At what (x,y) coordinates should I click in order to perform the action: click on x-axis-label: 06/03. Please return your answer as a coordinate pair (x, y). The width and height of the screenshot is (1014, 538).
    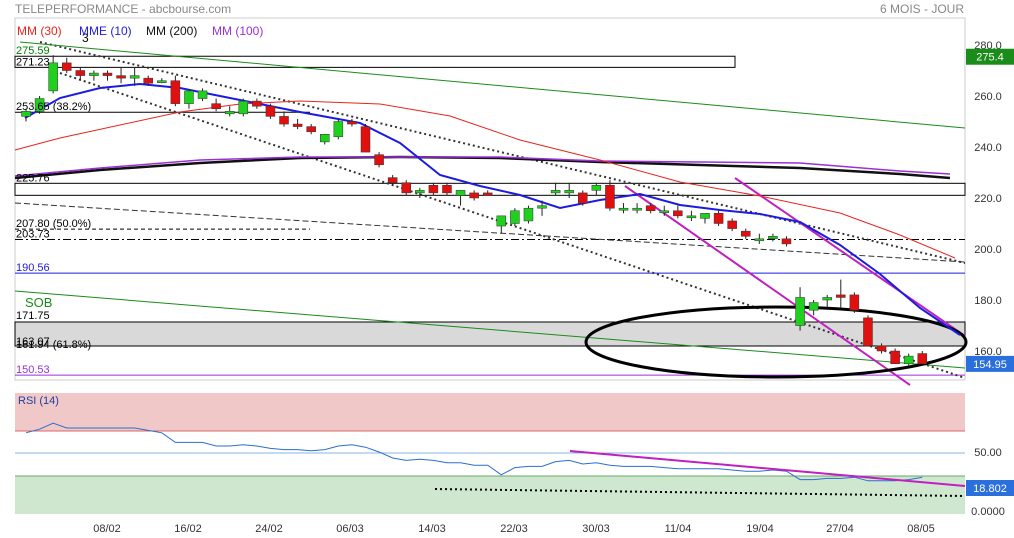
    Looking at the image, I should click on (350, 529).